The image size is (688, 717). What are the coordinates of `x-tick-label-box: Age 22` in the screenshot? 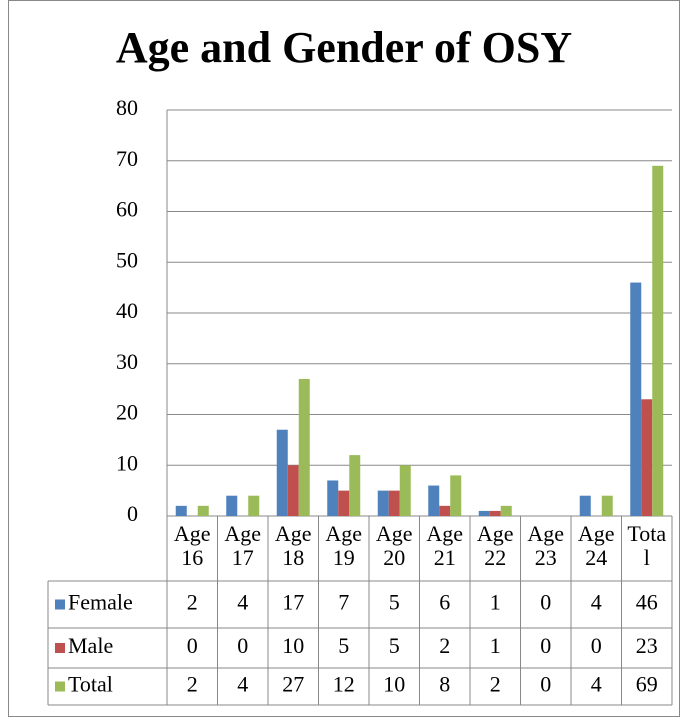 It's located at (495, 546).